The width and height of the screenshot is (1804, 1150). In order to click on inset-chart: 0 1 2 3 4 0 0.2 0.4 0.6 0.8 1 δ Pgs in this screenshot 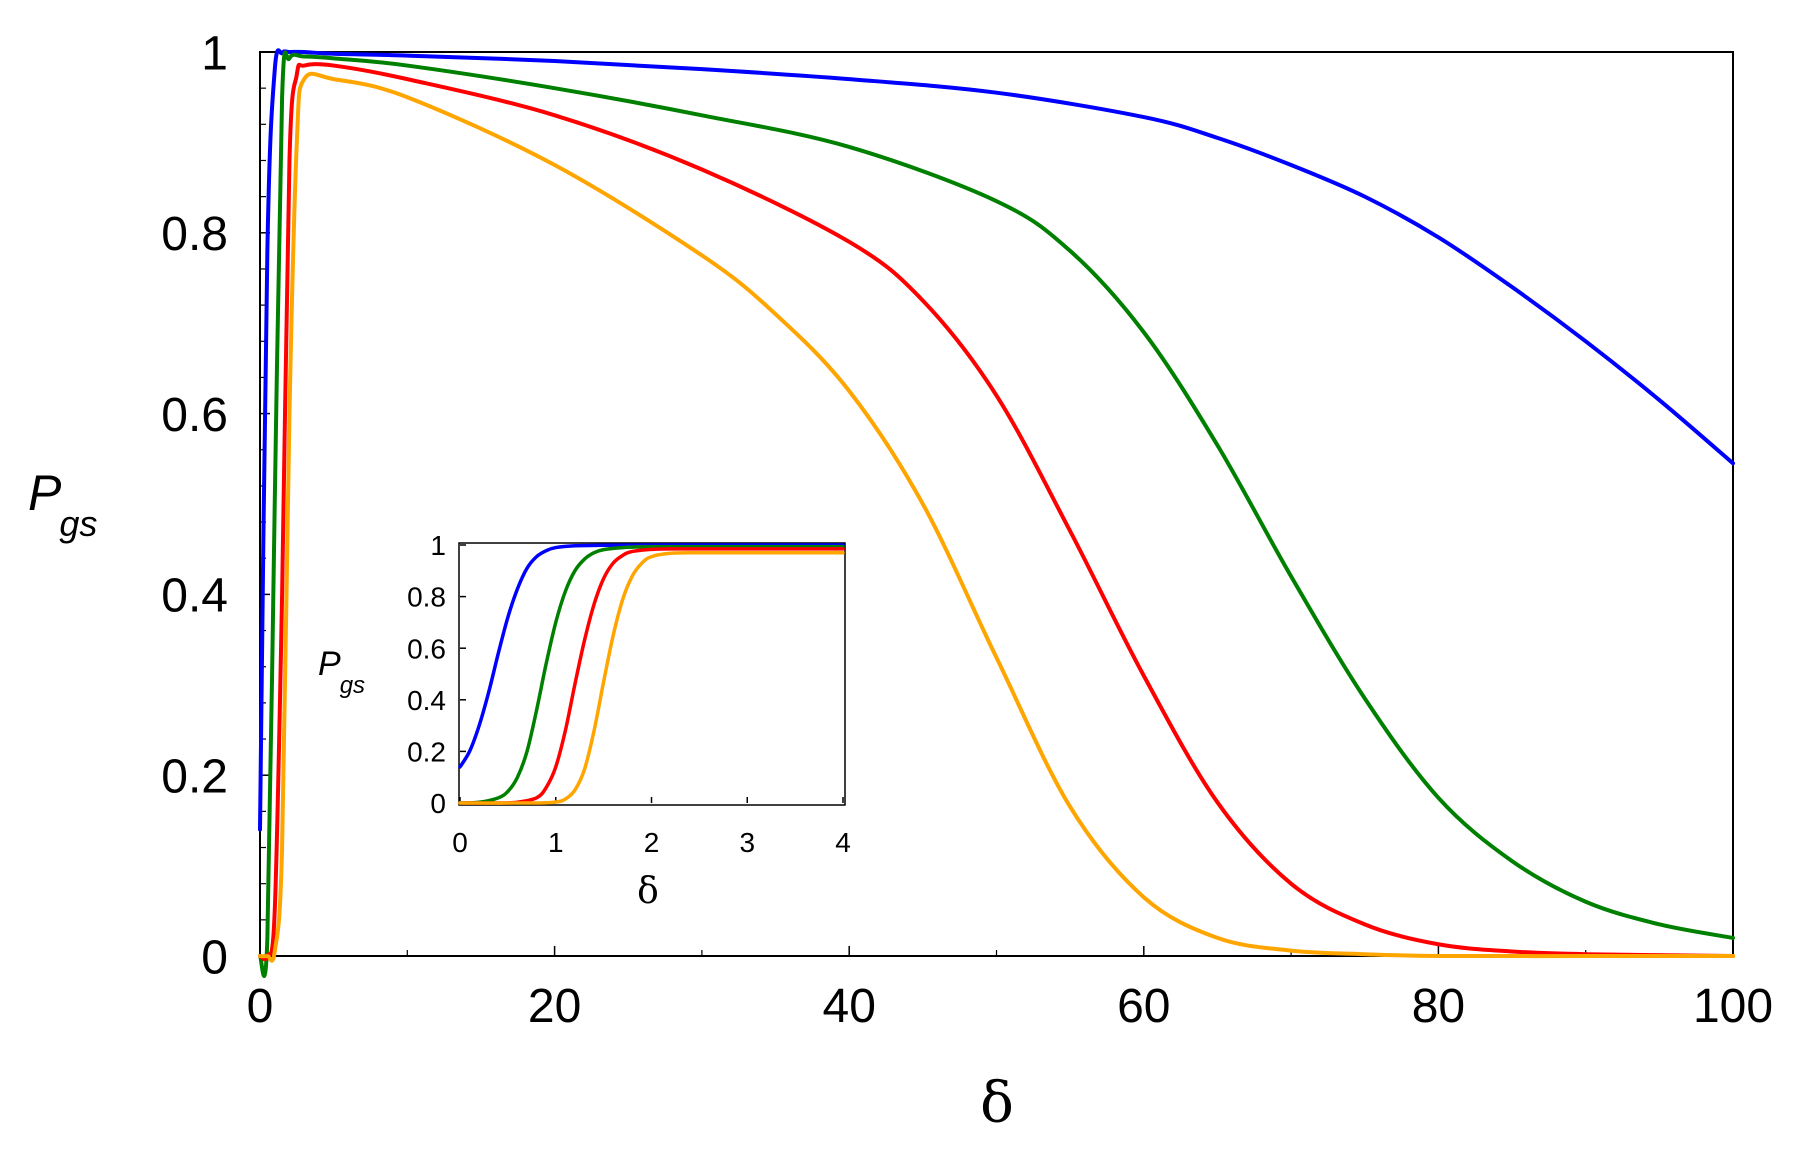, I will do `click(584, 721)`.